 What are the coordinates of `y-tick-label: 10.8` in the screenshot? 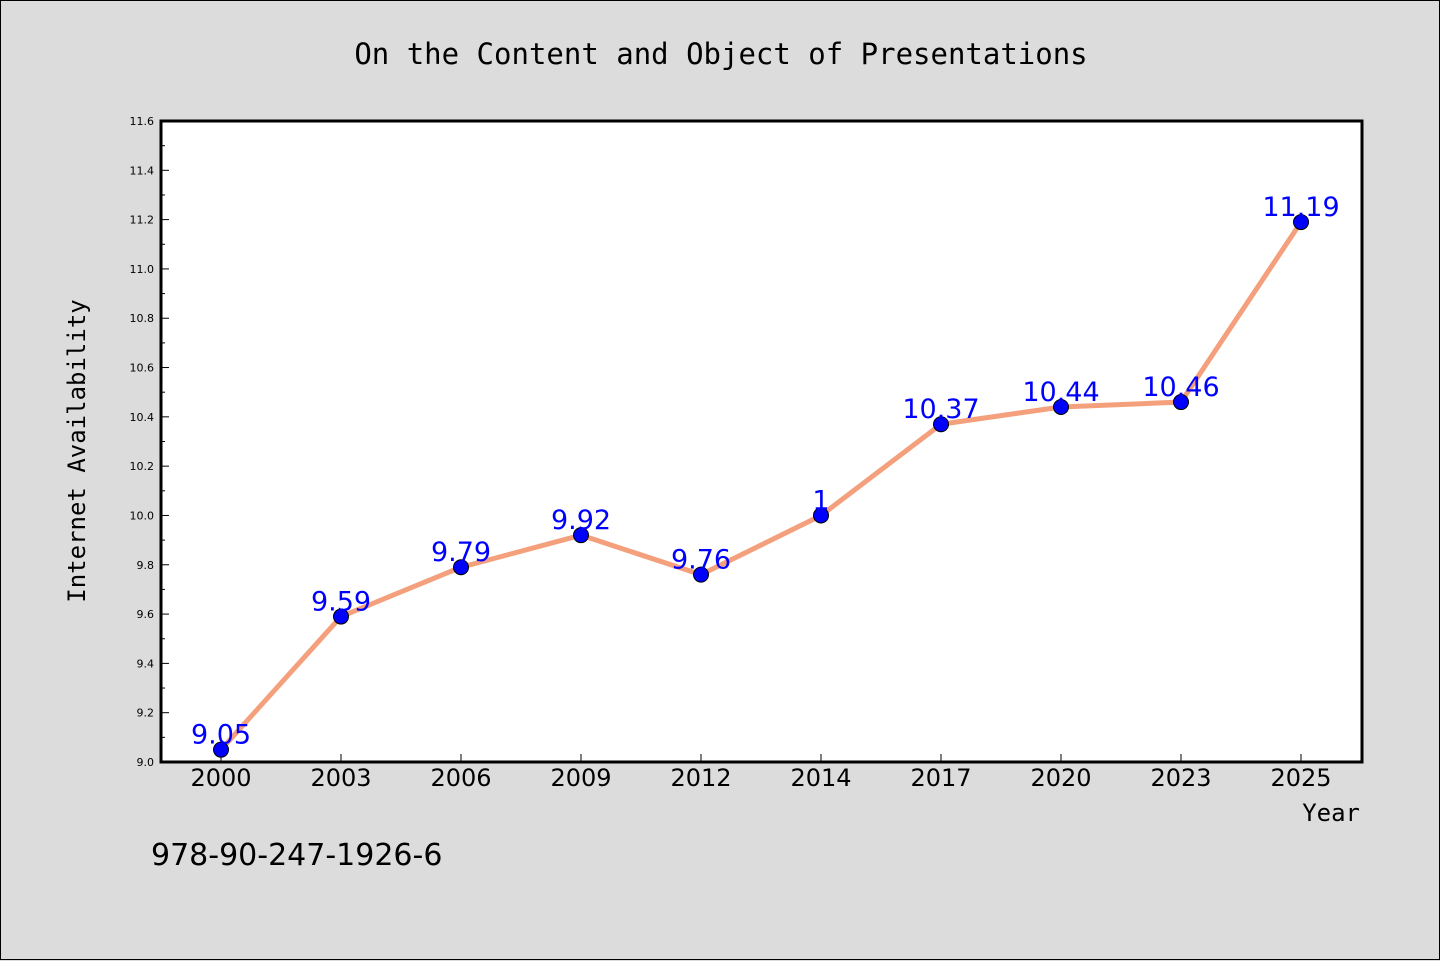 It's located at (142, 318).